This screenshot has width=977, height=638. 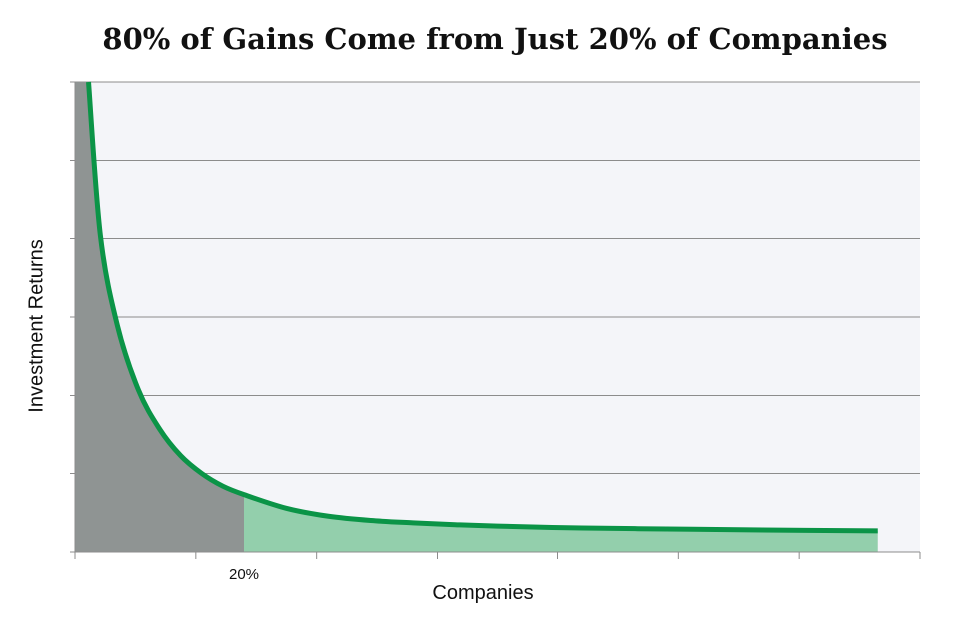 What do you see at coordinates (561, 523) in the screenshot?
I see `area-remaining-companies` at bounding box center [561, 523].